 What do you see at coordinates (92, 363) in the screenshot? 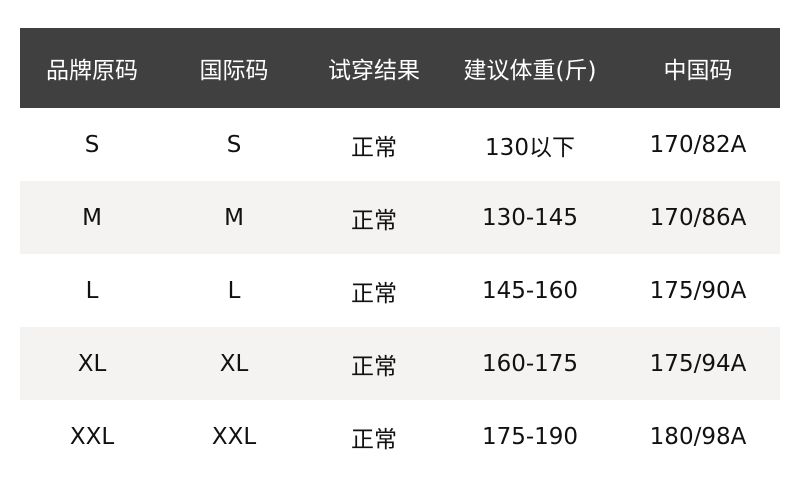
I see `cell-brand-size: XL` at bounding box center [92, 363].